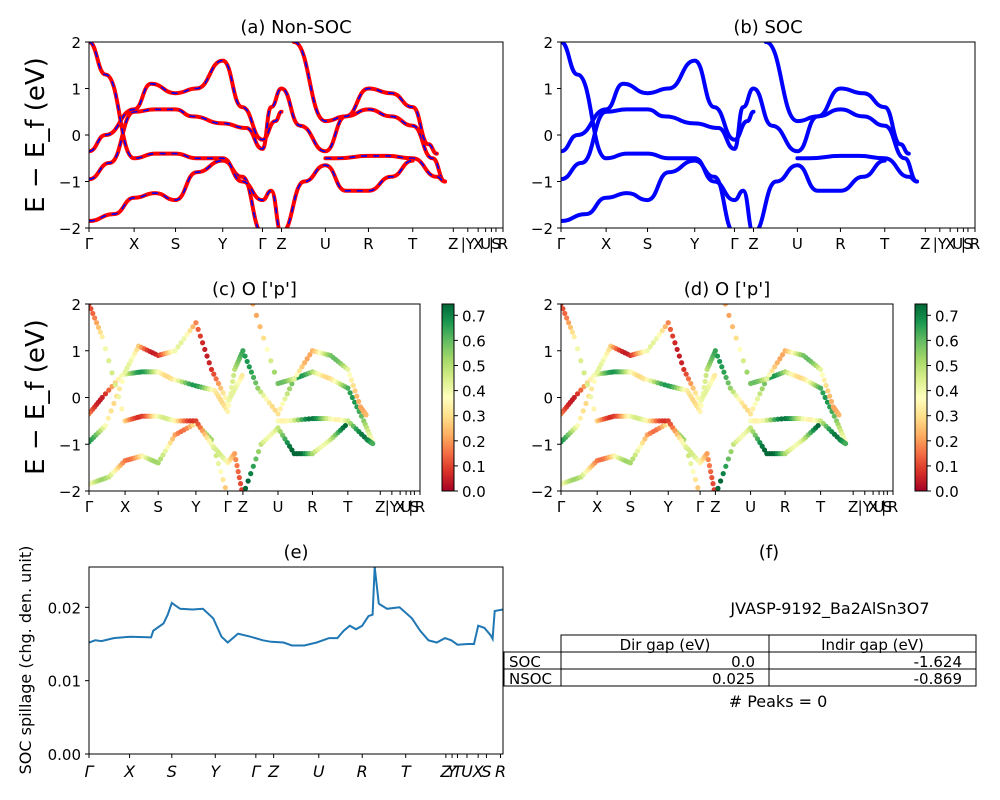  What do you see at coordinates (125, 507) in the screenshot?
I see `x-tick-label-c: X` at bounding box center [125, 507].